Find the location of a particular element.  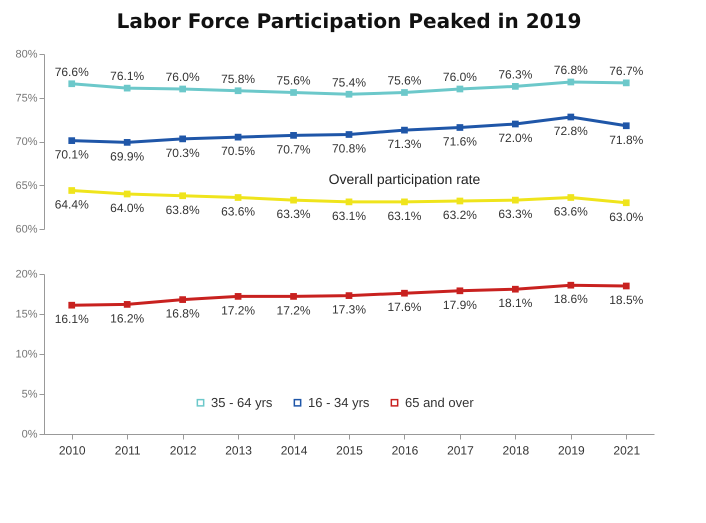

data-label: 63.8% is located at coordinates (183, 209).